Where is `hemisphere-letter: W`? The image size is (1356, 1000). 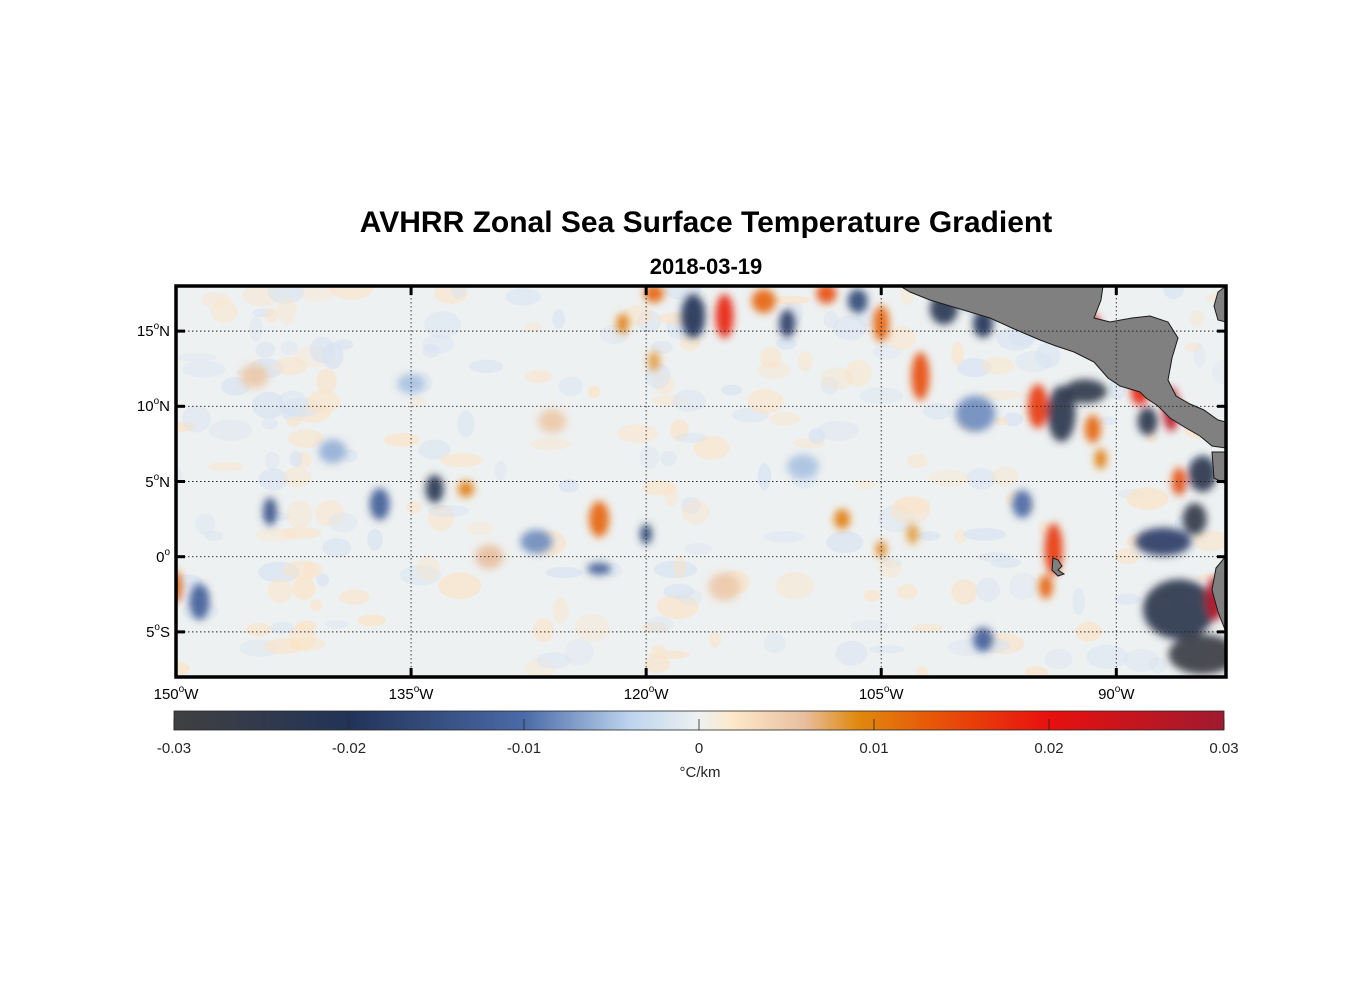
hemisphere-letter: W is located at coordinates (661, 694).